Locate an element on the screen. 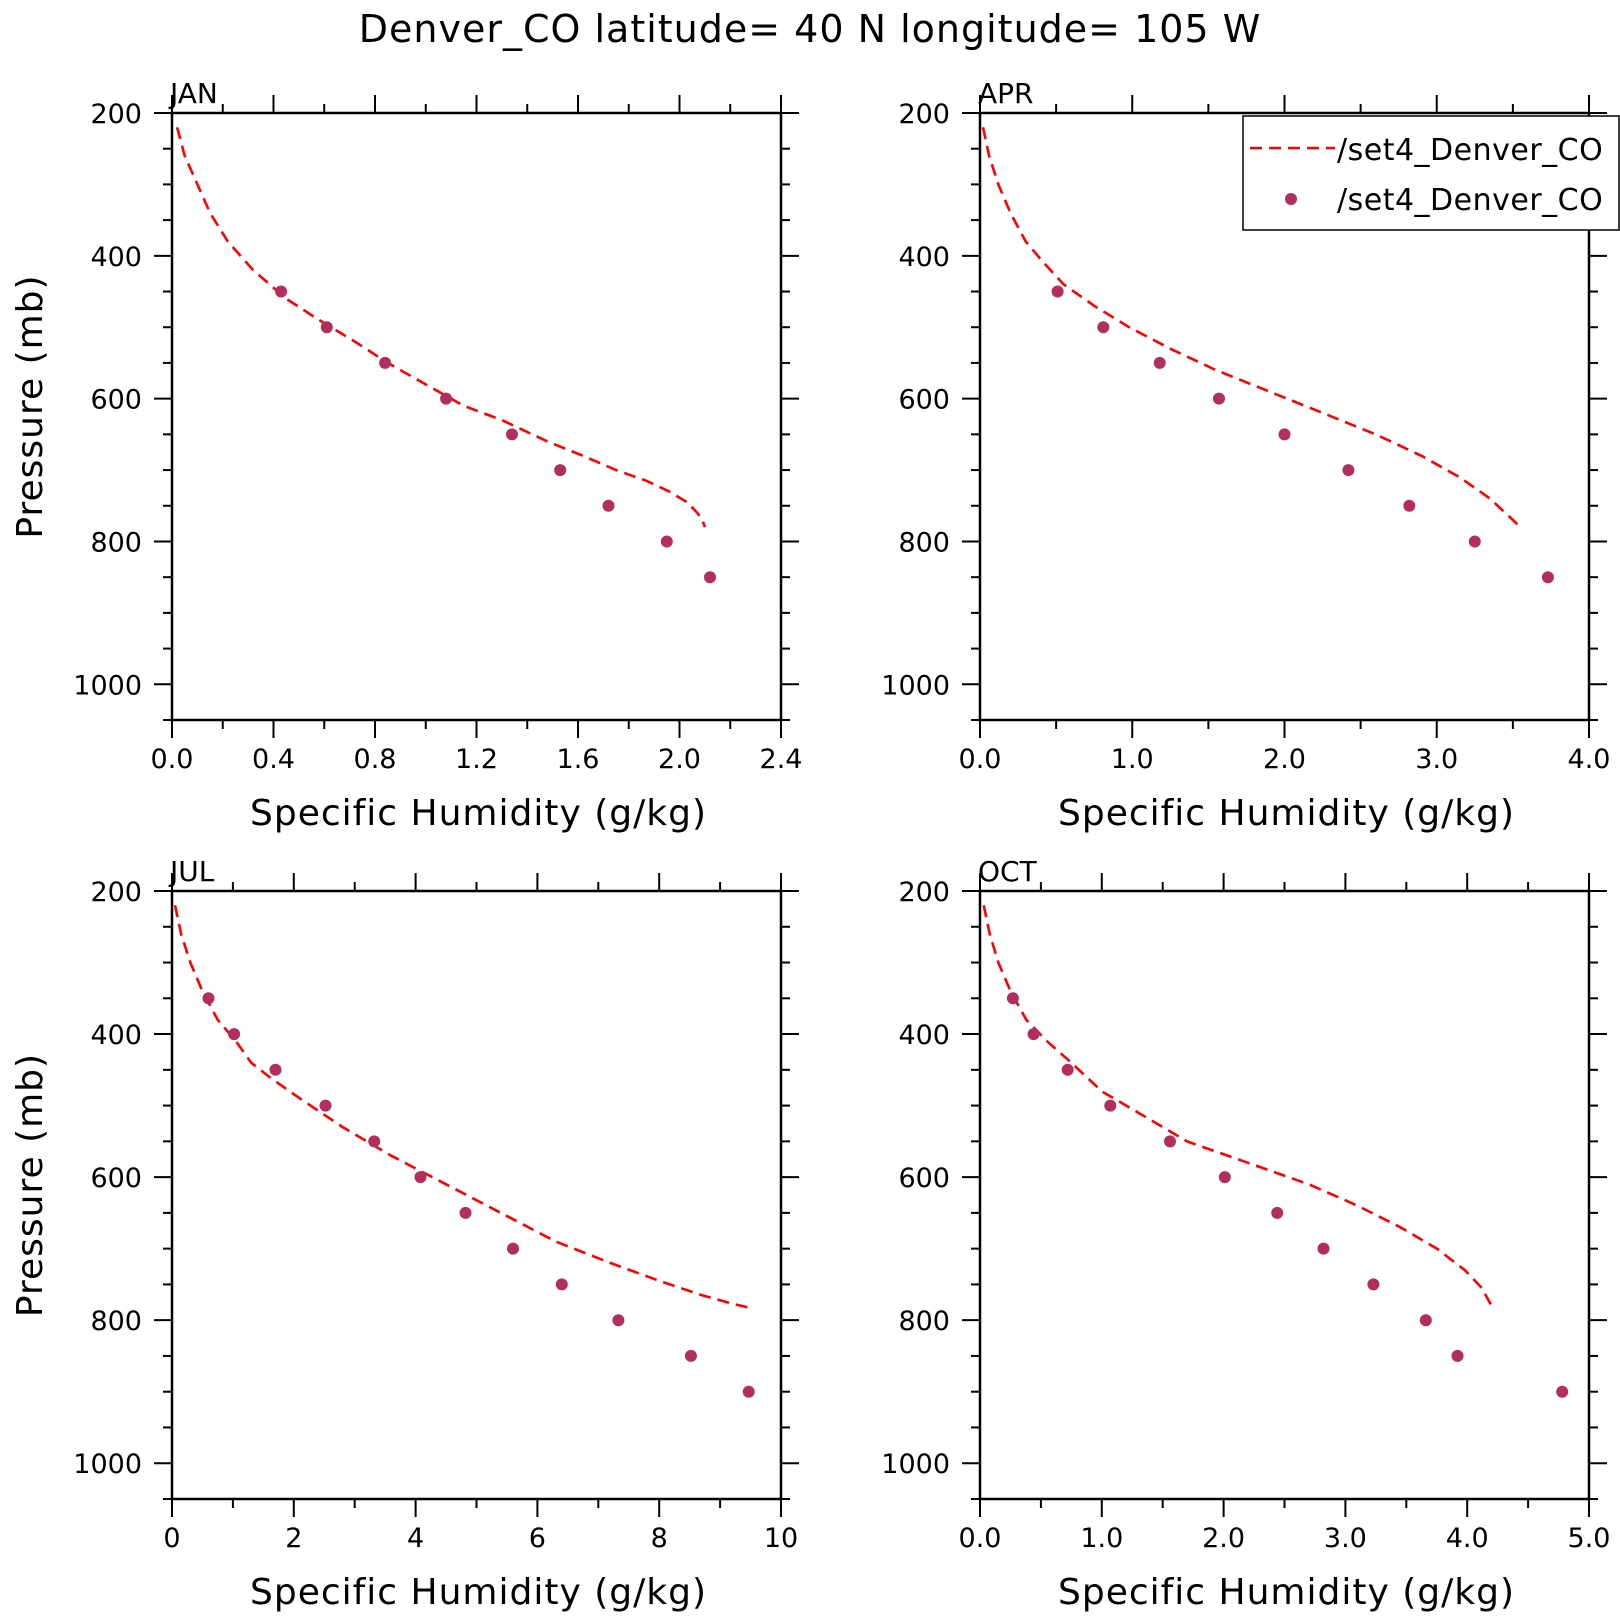 The height and width of the screenshot is (1620, 1620). legend: /set4_Denver_CO/set4_Denver_CO is located at coordinates (1431, 173).